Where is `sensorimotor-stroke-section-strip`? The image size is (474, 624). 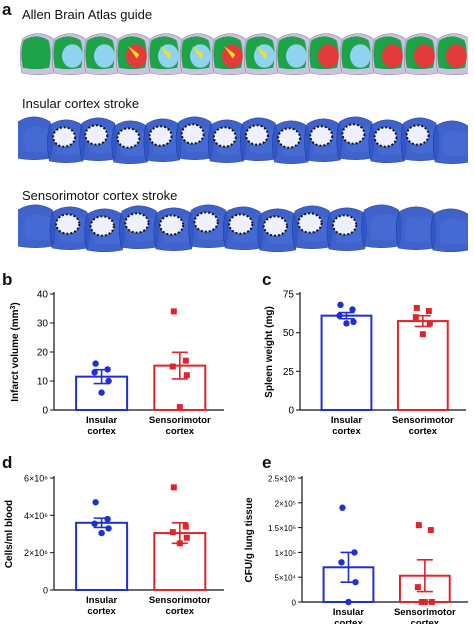 sensorimotor-stroke-section-strip is located at coordinates (243, 228).